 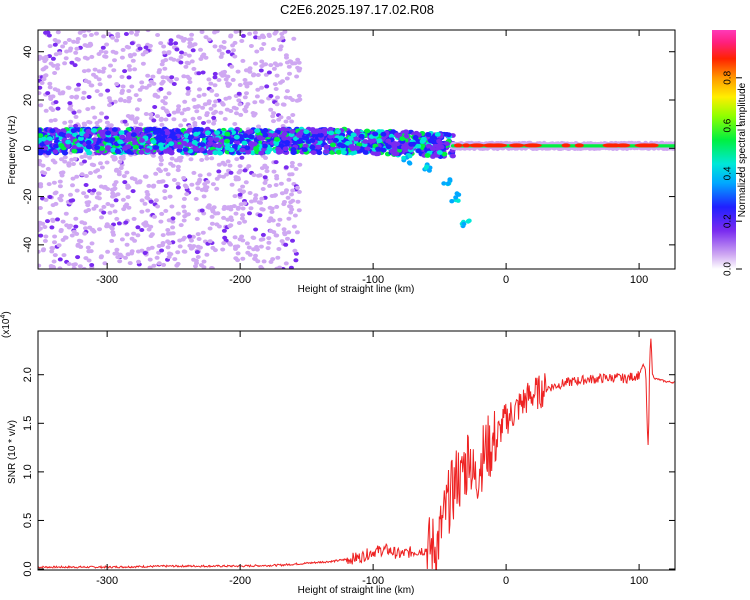 I want to click on spectrogram-y-tick-label: -40, so click(x=28, y=245).